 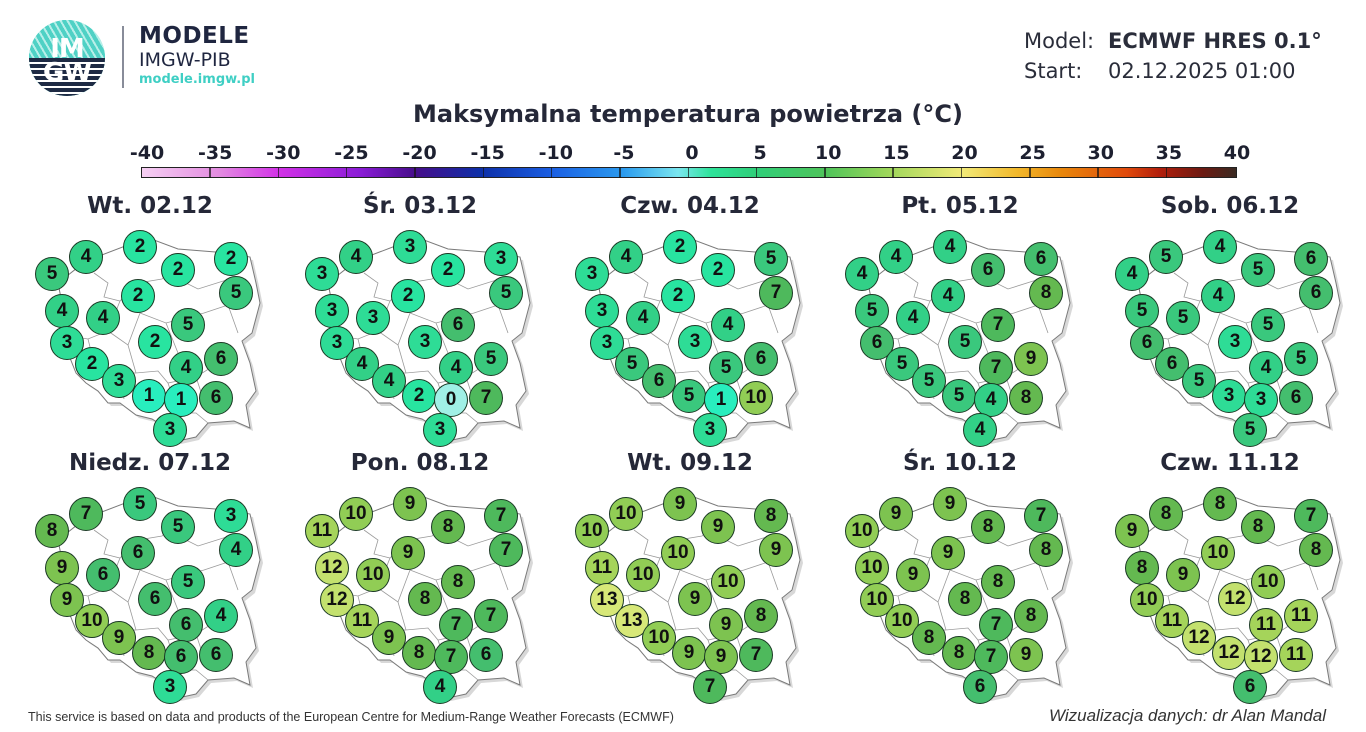 What do you see at coordinates (420, 463) in the screenshot?
I see `day-label: Pon. 08.12` at bounding box center [420, 463].